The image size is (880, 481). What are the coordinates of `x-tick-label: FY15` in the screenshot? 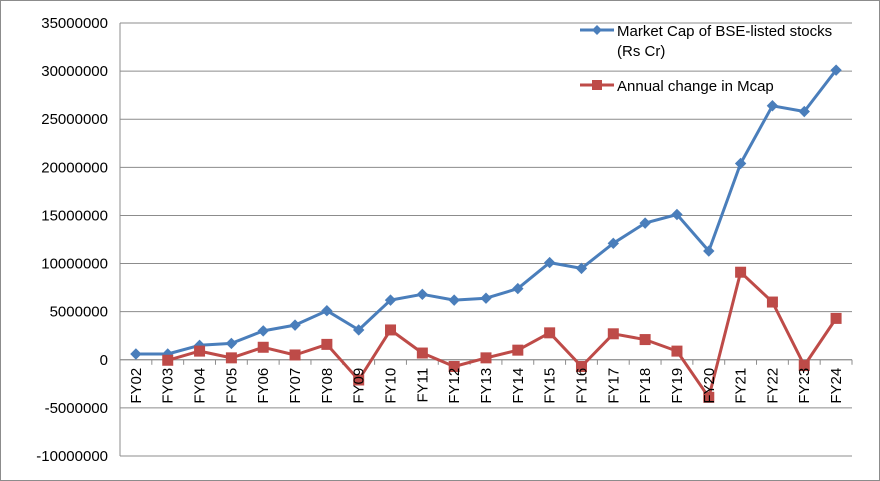 It's located at (550, 386).